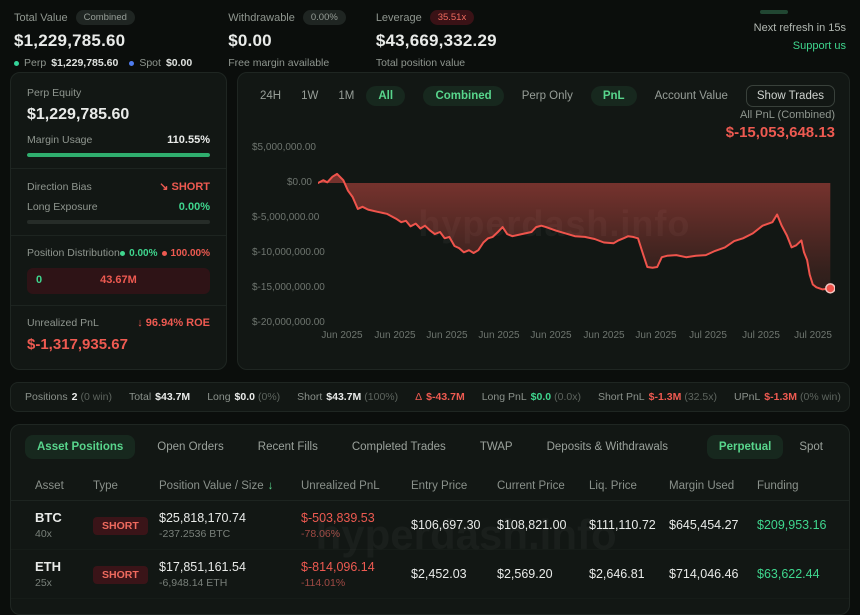  What do you see at coordinates (819, 46) in the screenshot?
I see `support-us-link: Support us` at bounding box center [819, 46].